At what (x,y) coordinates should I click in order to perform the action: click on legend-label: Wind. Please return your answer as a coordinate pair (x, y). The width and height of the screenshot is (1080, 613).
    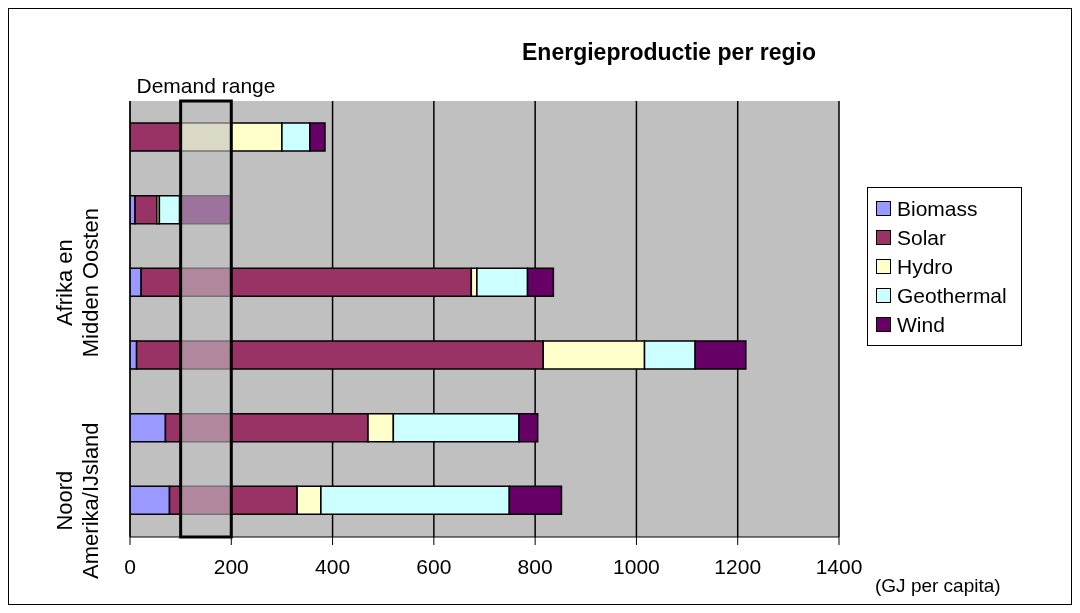
    Looking at the image, I should click on (921, 325).